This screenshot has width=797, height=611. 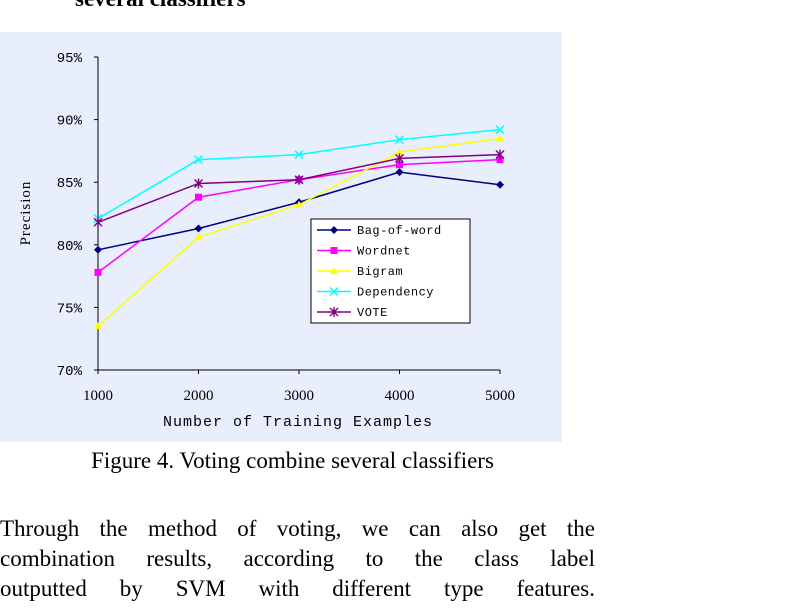 I want to click on x-tick-label: 1000, so click(x=98, y=396).